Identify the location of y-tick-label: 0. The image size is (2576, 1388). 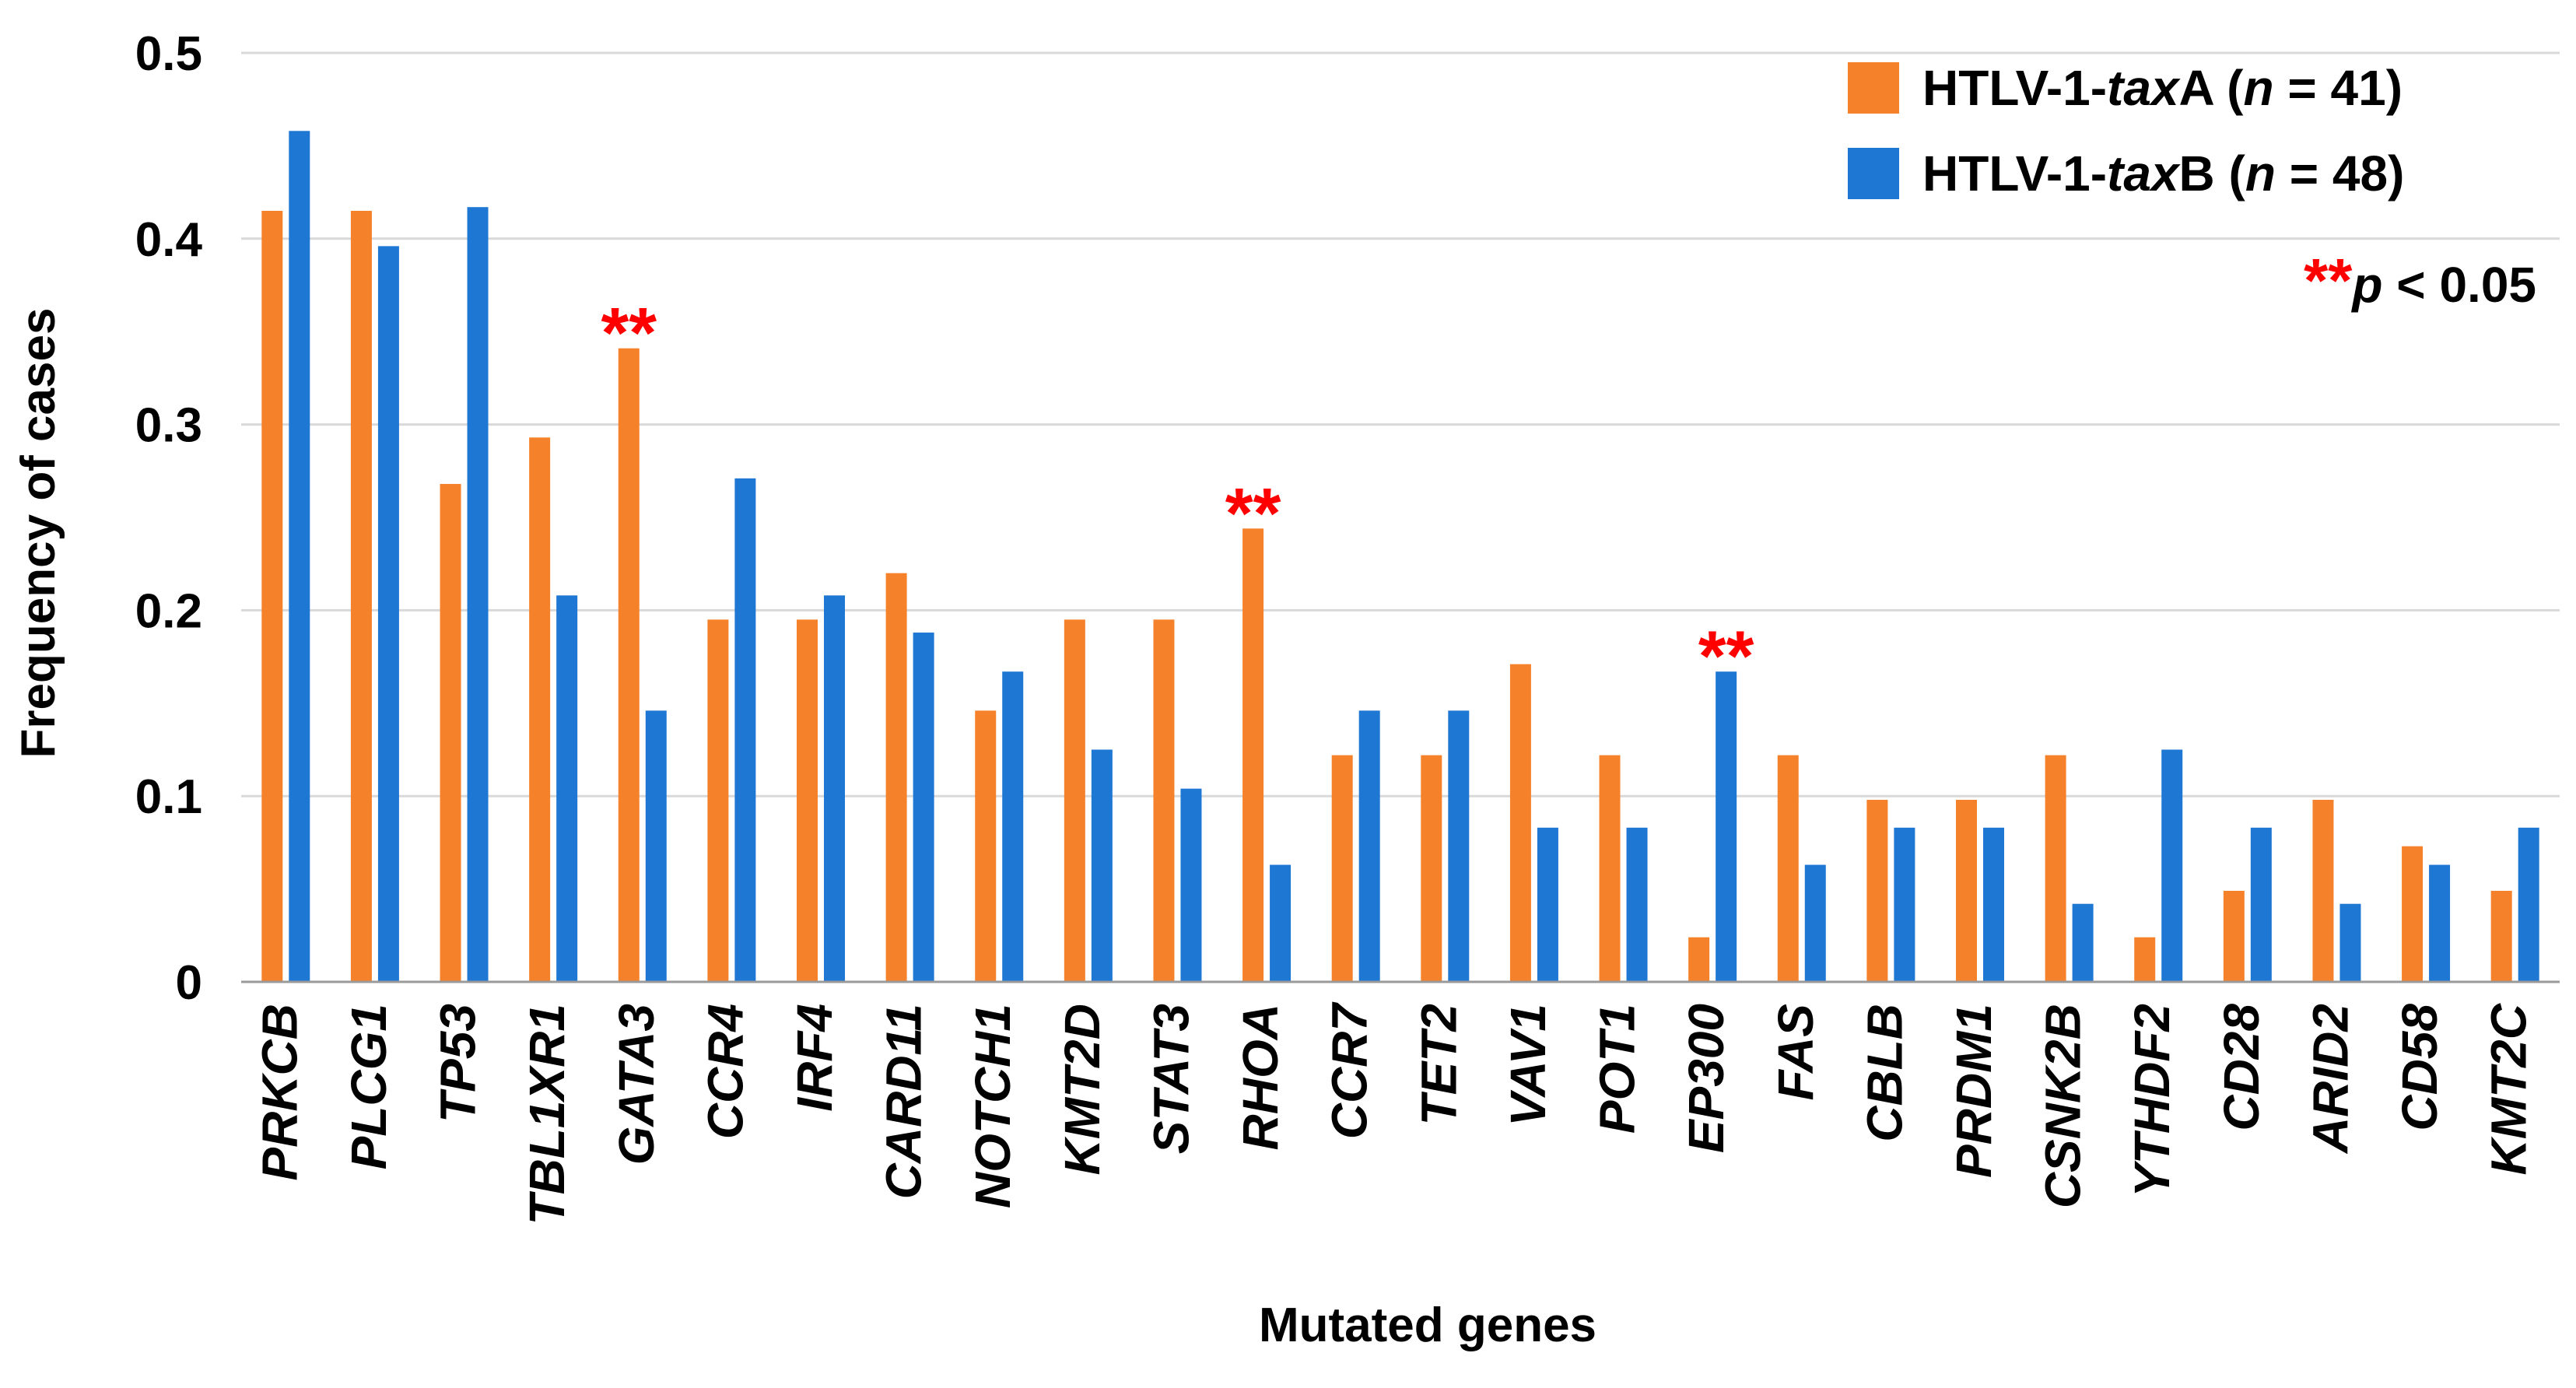
(189, 983).